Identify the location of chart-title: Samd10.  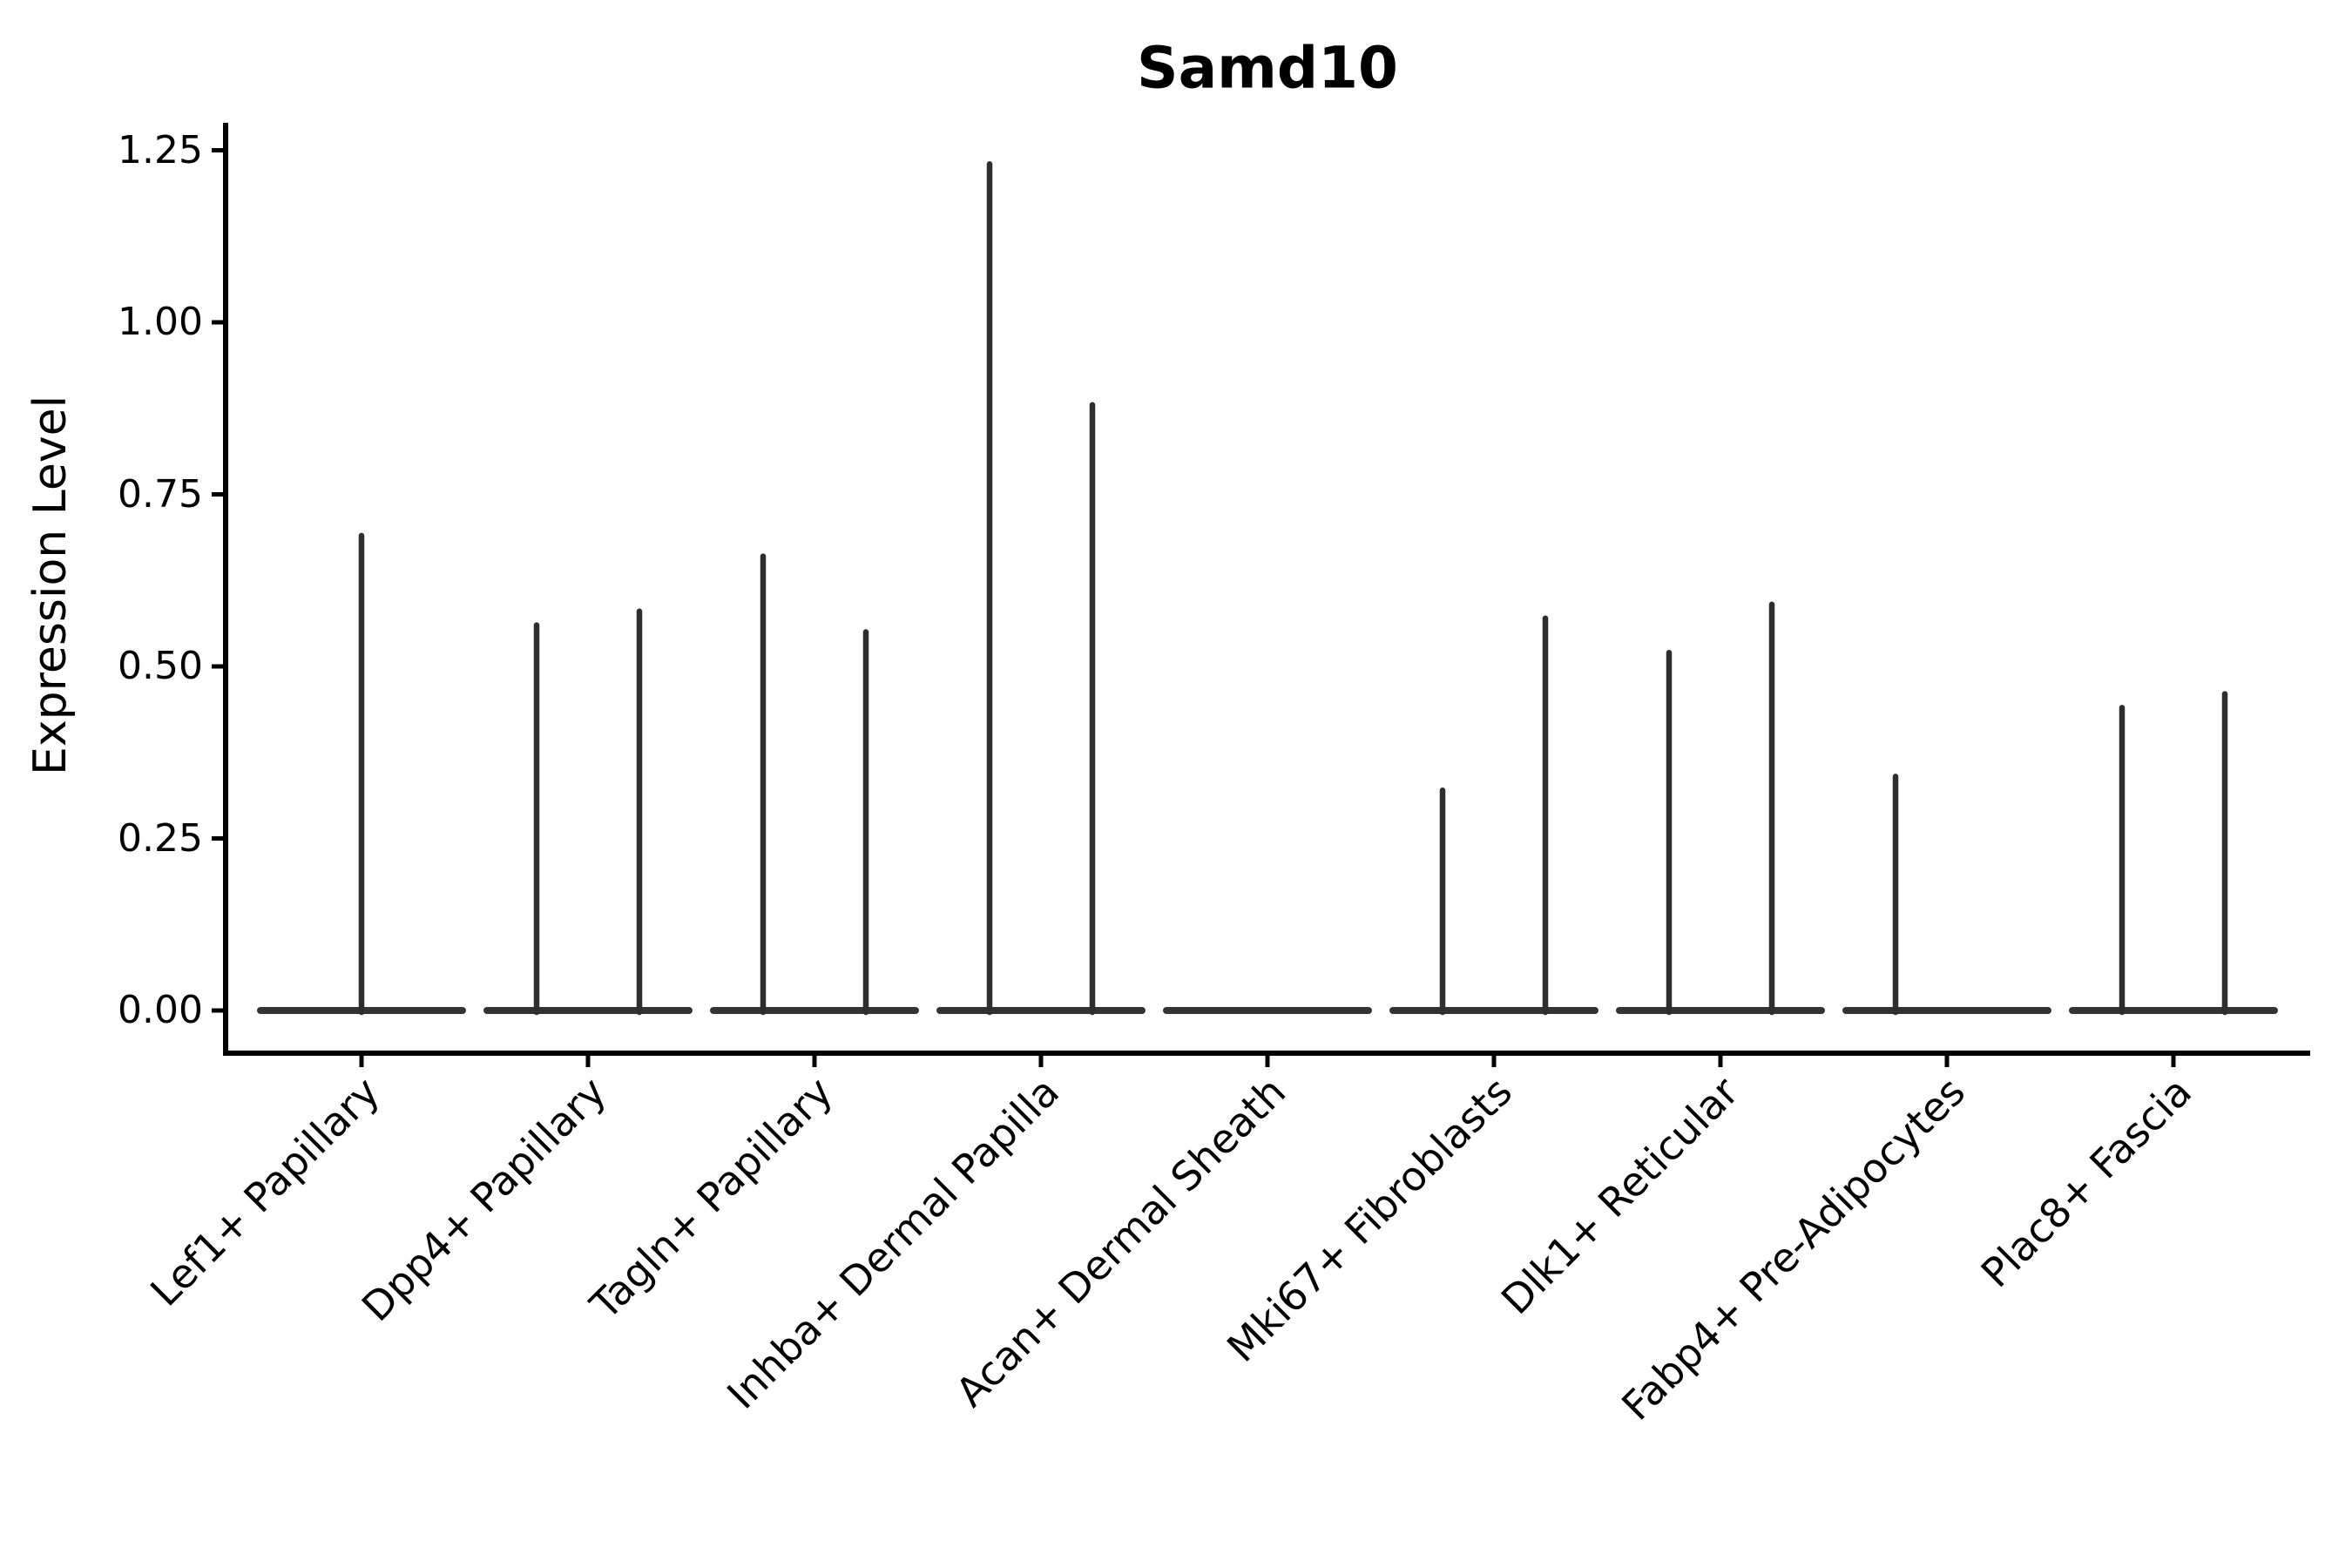
(1267, 68).